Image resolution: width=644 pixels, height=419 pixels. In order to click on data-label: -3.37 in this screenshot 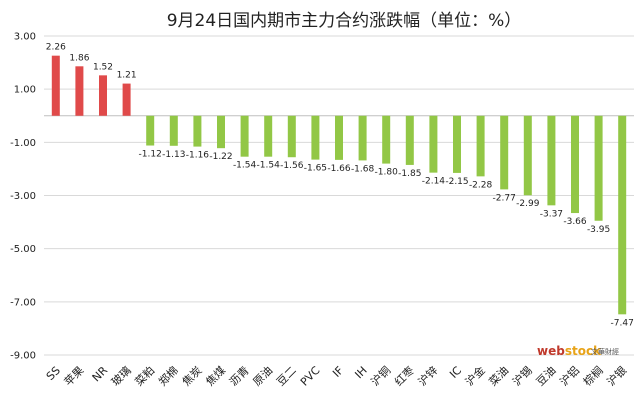, I will do `click(551, 214)`.